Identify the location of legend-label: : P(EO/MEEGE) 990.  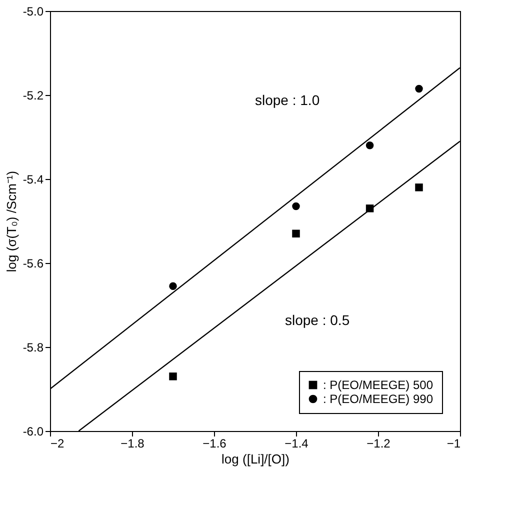
(378, 399).